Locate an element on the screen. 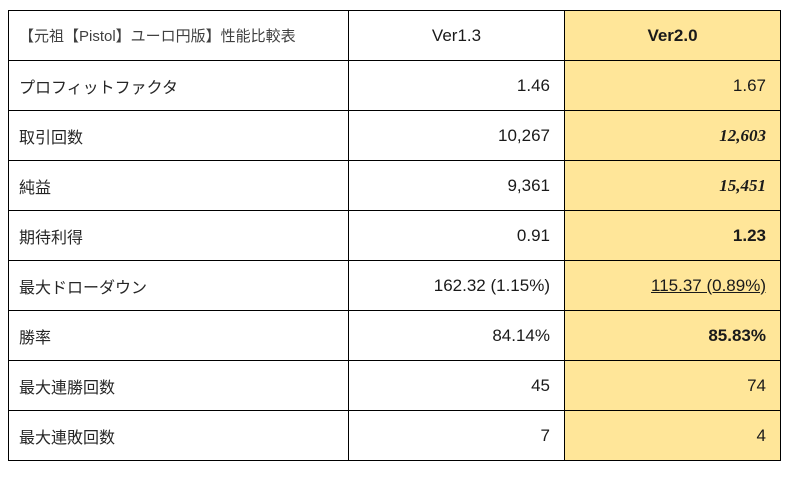  table-row: 最大ドローダウン 162.32 (1.15%) 115.37 (0.89%) is located at coordinates (394, 285).